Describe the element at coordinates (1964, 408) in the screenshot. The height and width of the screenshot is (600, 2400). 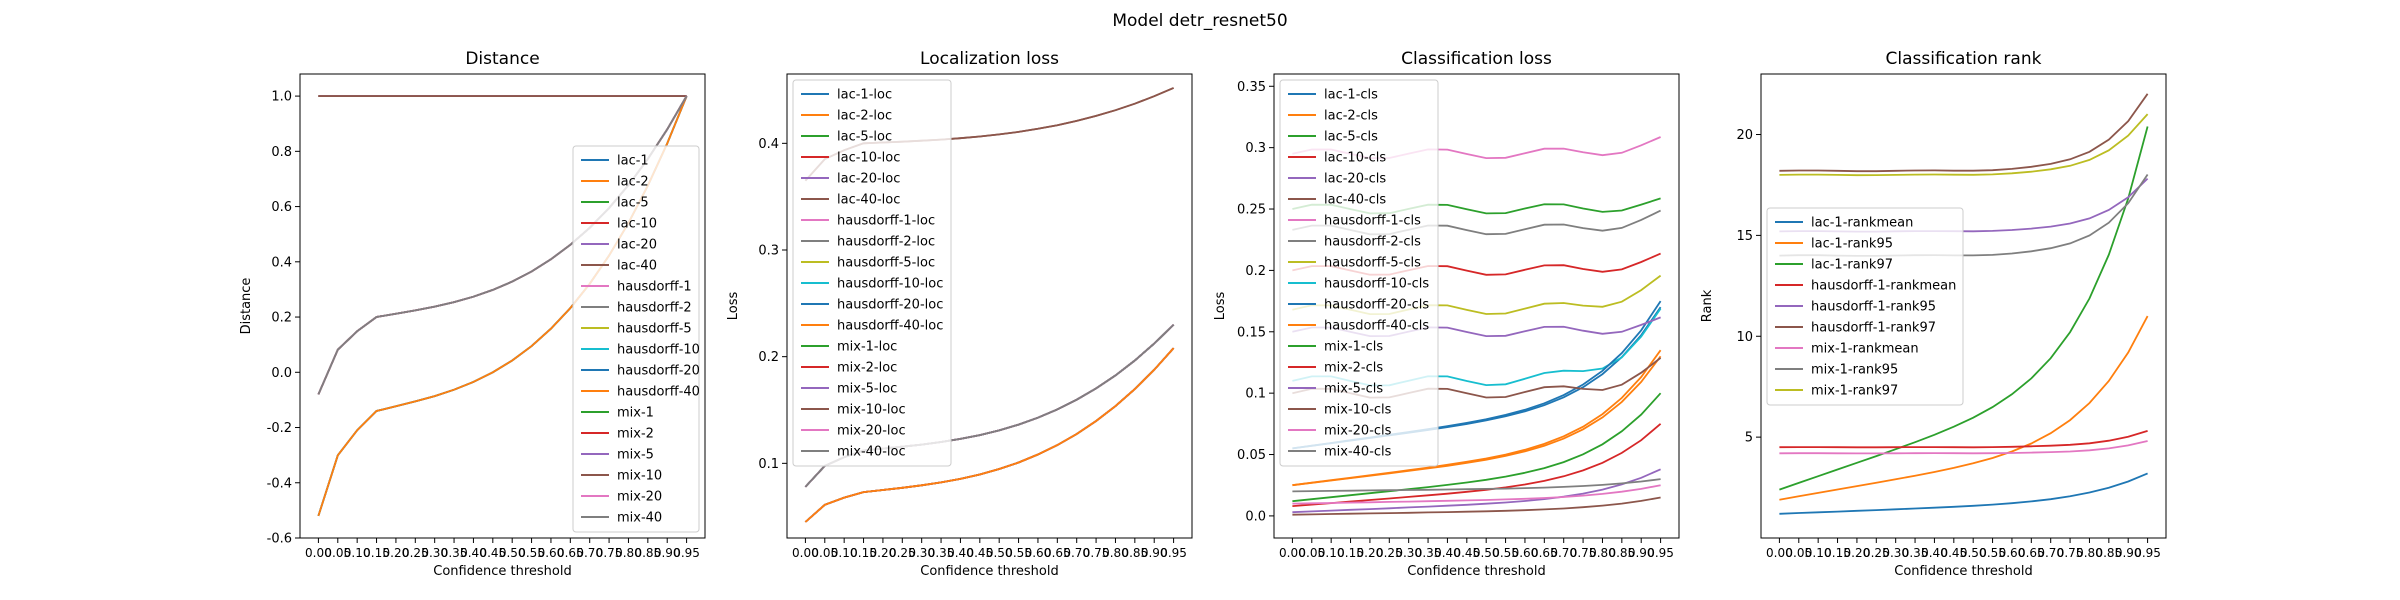
I see `series-line-lac-1-rank95` at that location.